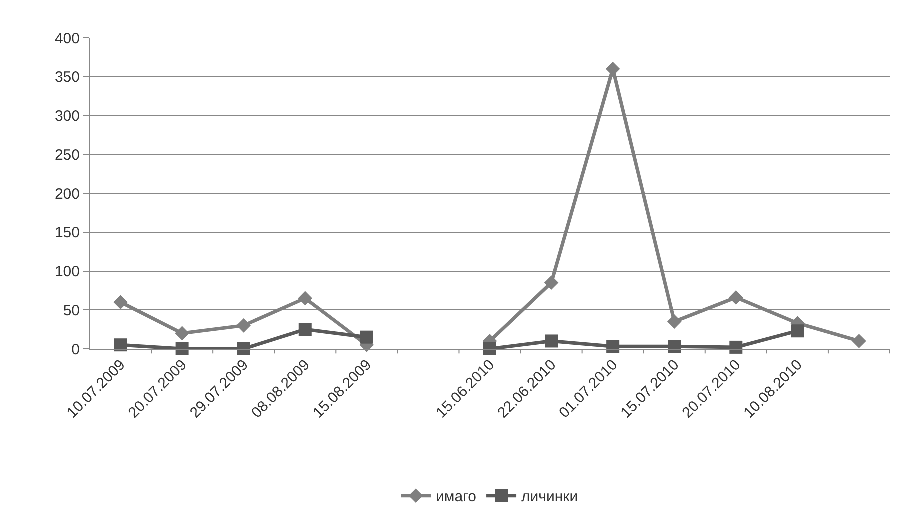  Describe the element at coordinates (67, 233) in the screenshot. I see `y-tick-label: 150` at that location.